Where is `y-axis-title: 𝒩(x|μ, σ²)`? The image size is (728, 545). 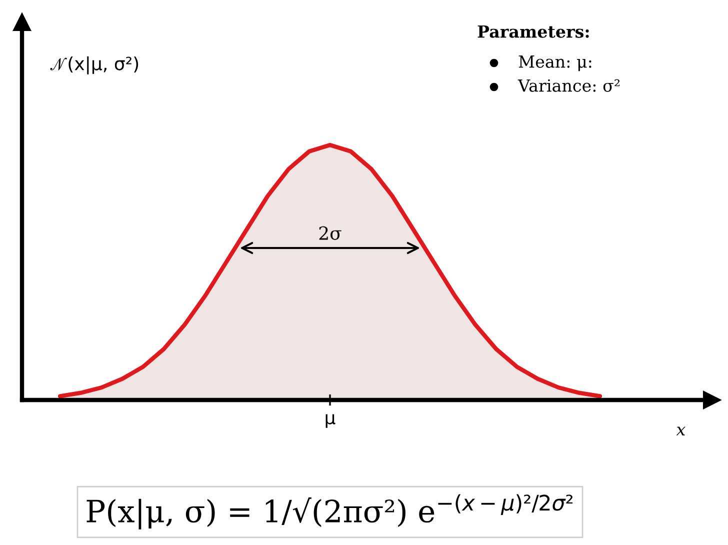 y-axis-title: 𝒩(x|μ, σ²) is located at coordinates (94, 65).